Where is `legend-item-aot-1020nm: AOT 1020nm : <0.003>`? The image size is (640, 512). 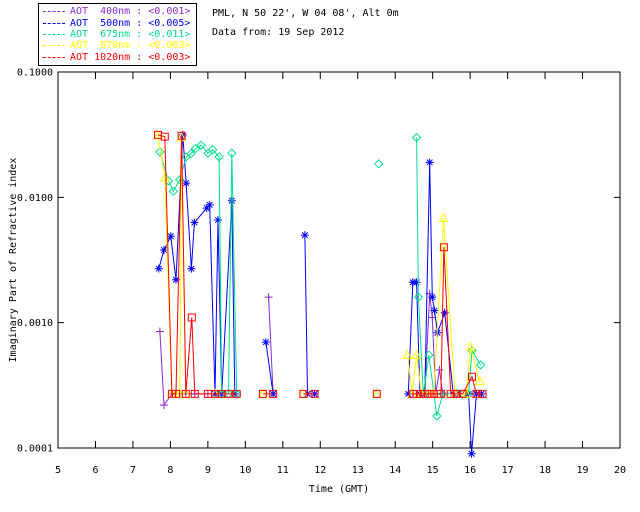 legend-item-aot-1020nm: AOT 1020nm : <0.003> is located at coordinates (116, 57).